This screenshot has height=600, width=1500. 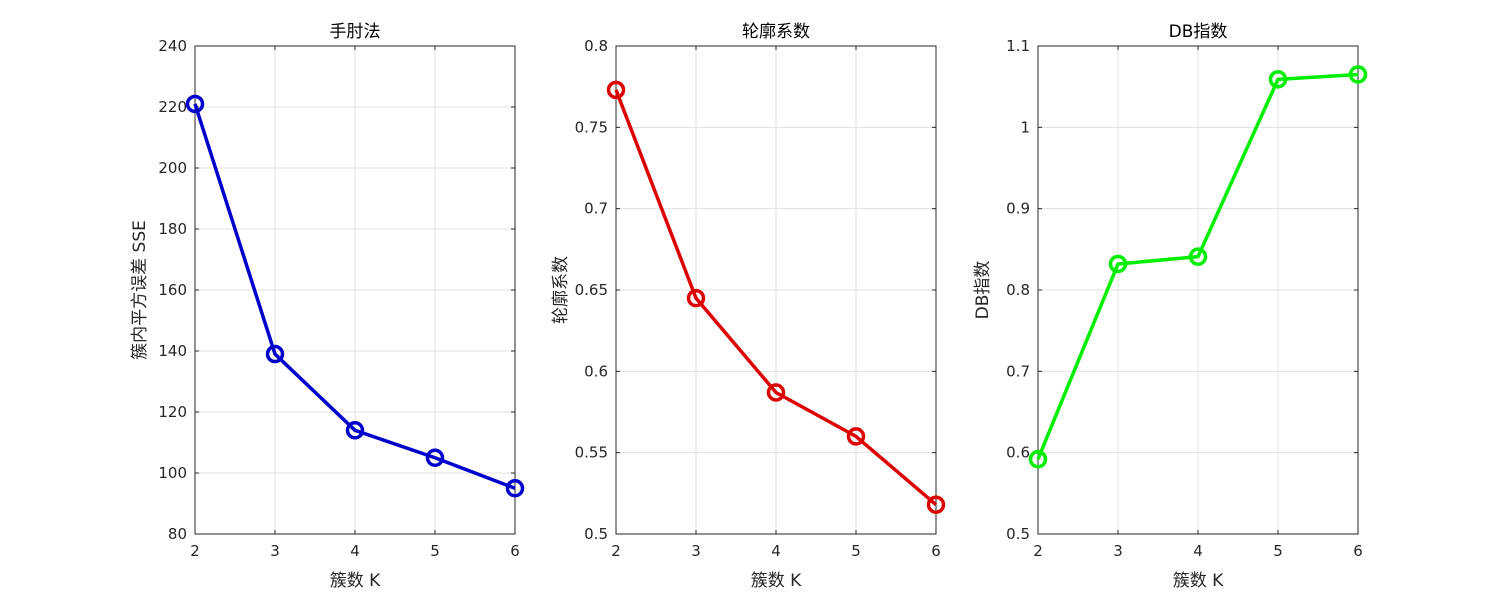 I want to click on y-tick-label: 1.1, so click(x=1018, y=46).